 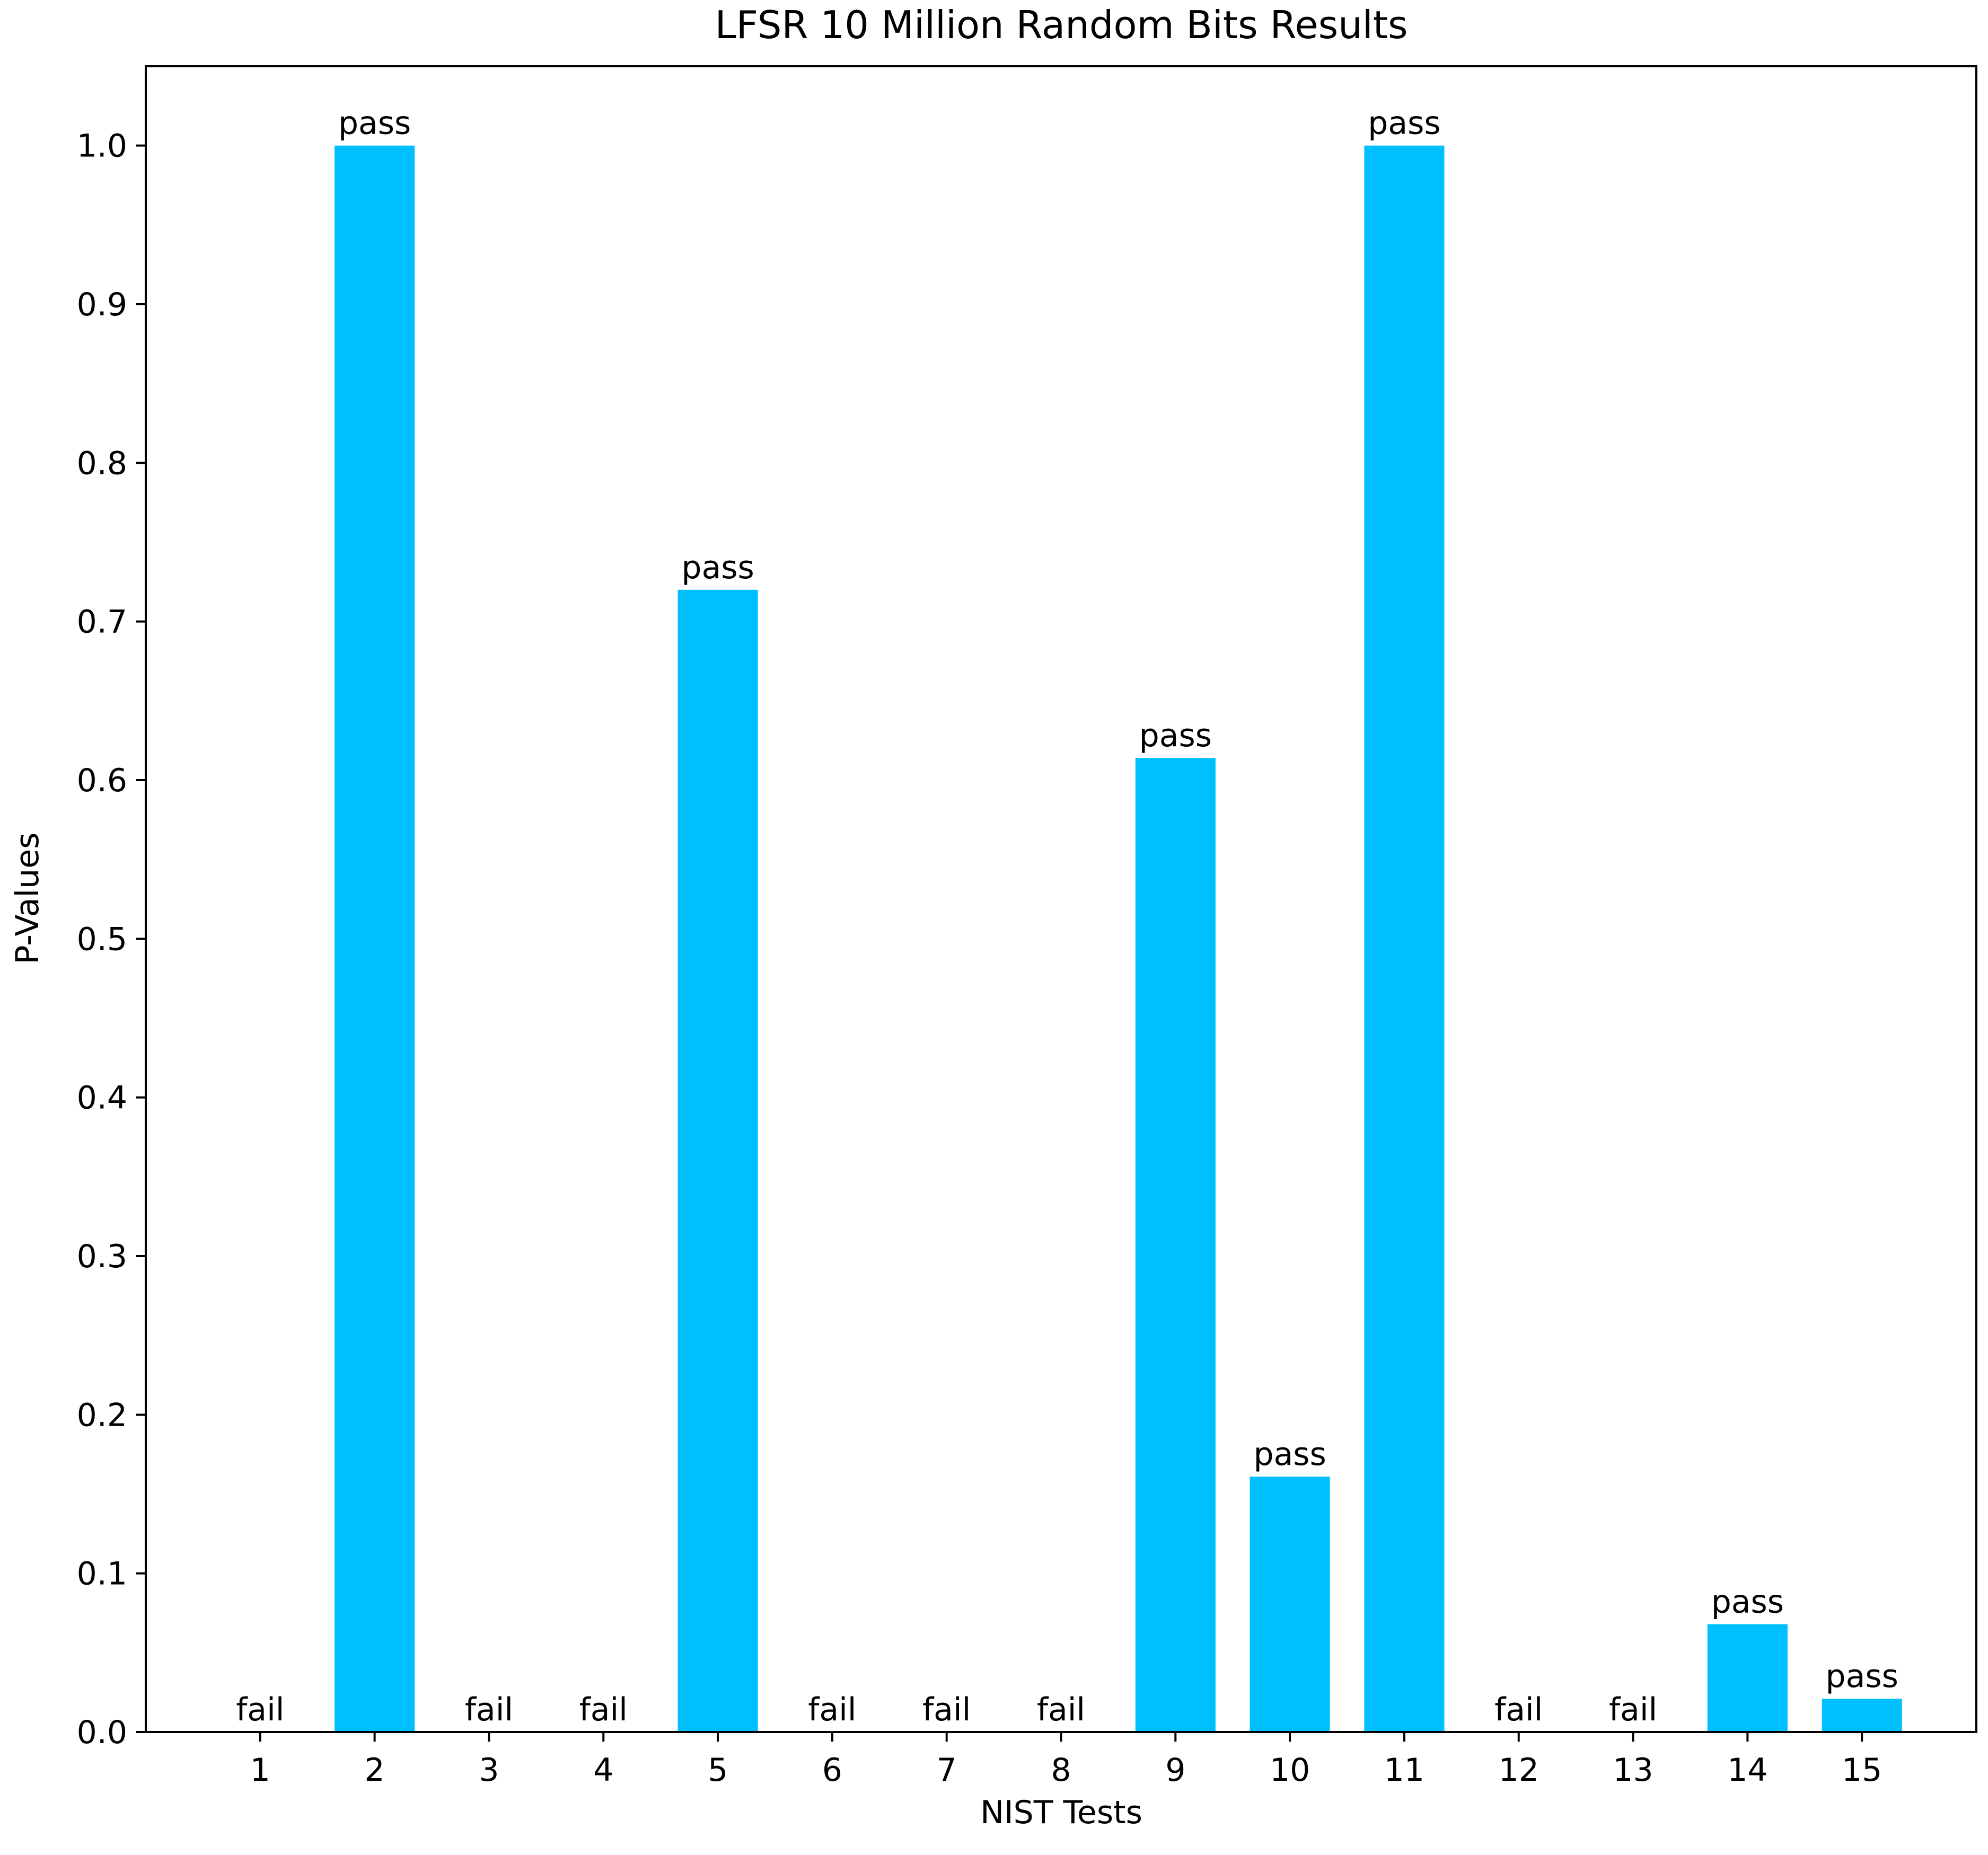 I want to click on x-tick-label: 1, so click(x=260, y=1770).